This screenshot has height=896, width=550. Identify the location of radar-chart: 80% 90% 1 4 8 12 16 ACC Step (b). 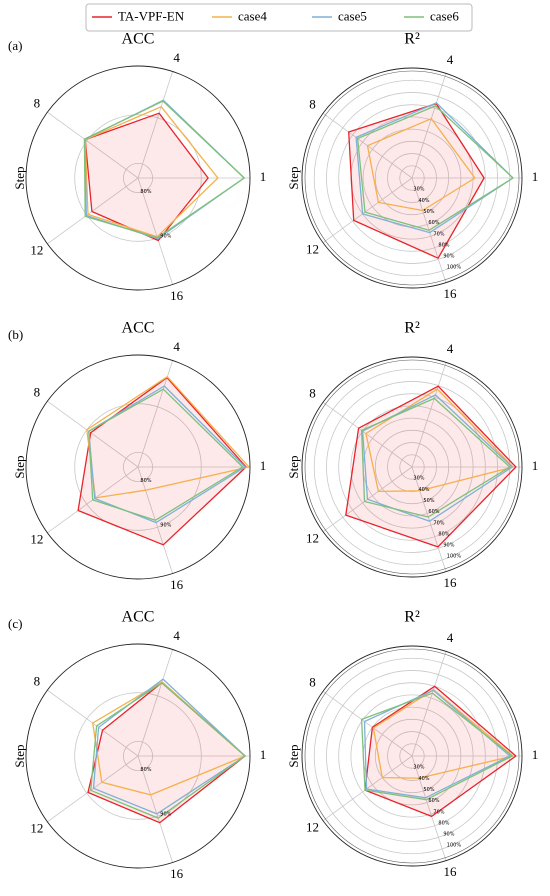
(137, 456).